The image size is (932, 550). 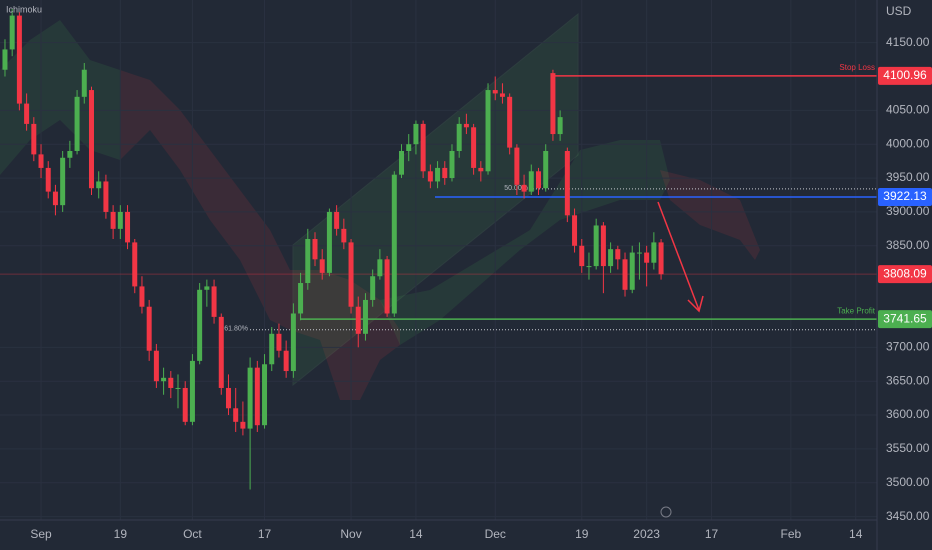 What do you see at coordinates (192, 534) in the screenshot?
I see `x-tick-label: Oct` at bounding box center [192, 534].